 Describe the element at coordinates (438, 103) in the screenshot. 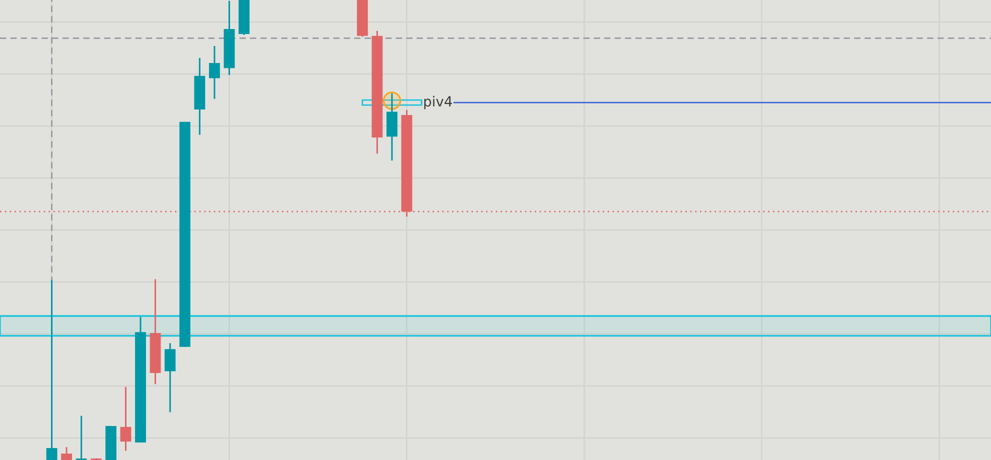

I see `ref-line-label: piv4` at that location.